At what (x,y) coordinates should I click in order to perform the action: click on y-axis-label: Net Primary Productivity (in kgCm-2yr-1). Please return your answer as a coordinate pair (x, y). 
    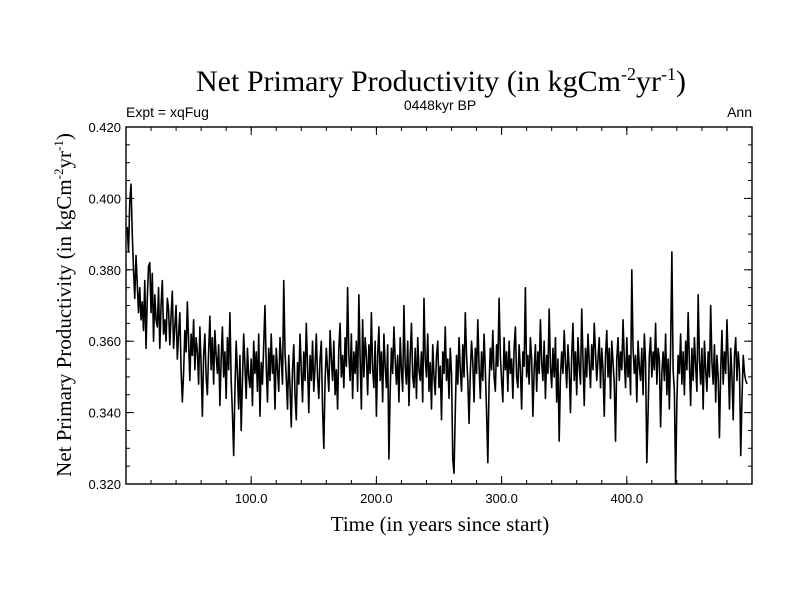
    Looking at the image, I should click on (63, 305).